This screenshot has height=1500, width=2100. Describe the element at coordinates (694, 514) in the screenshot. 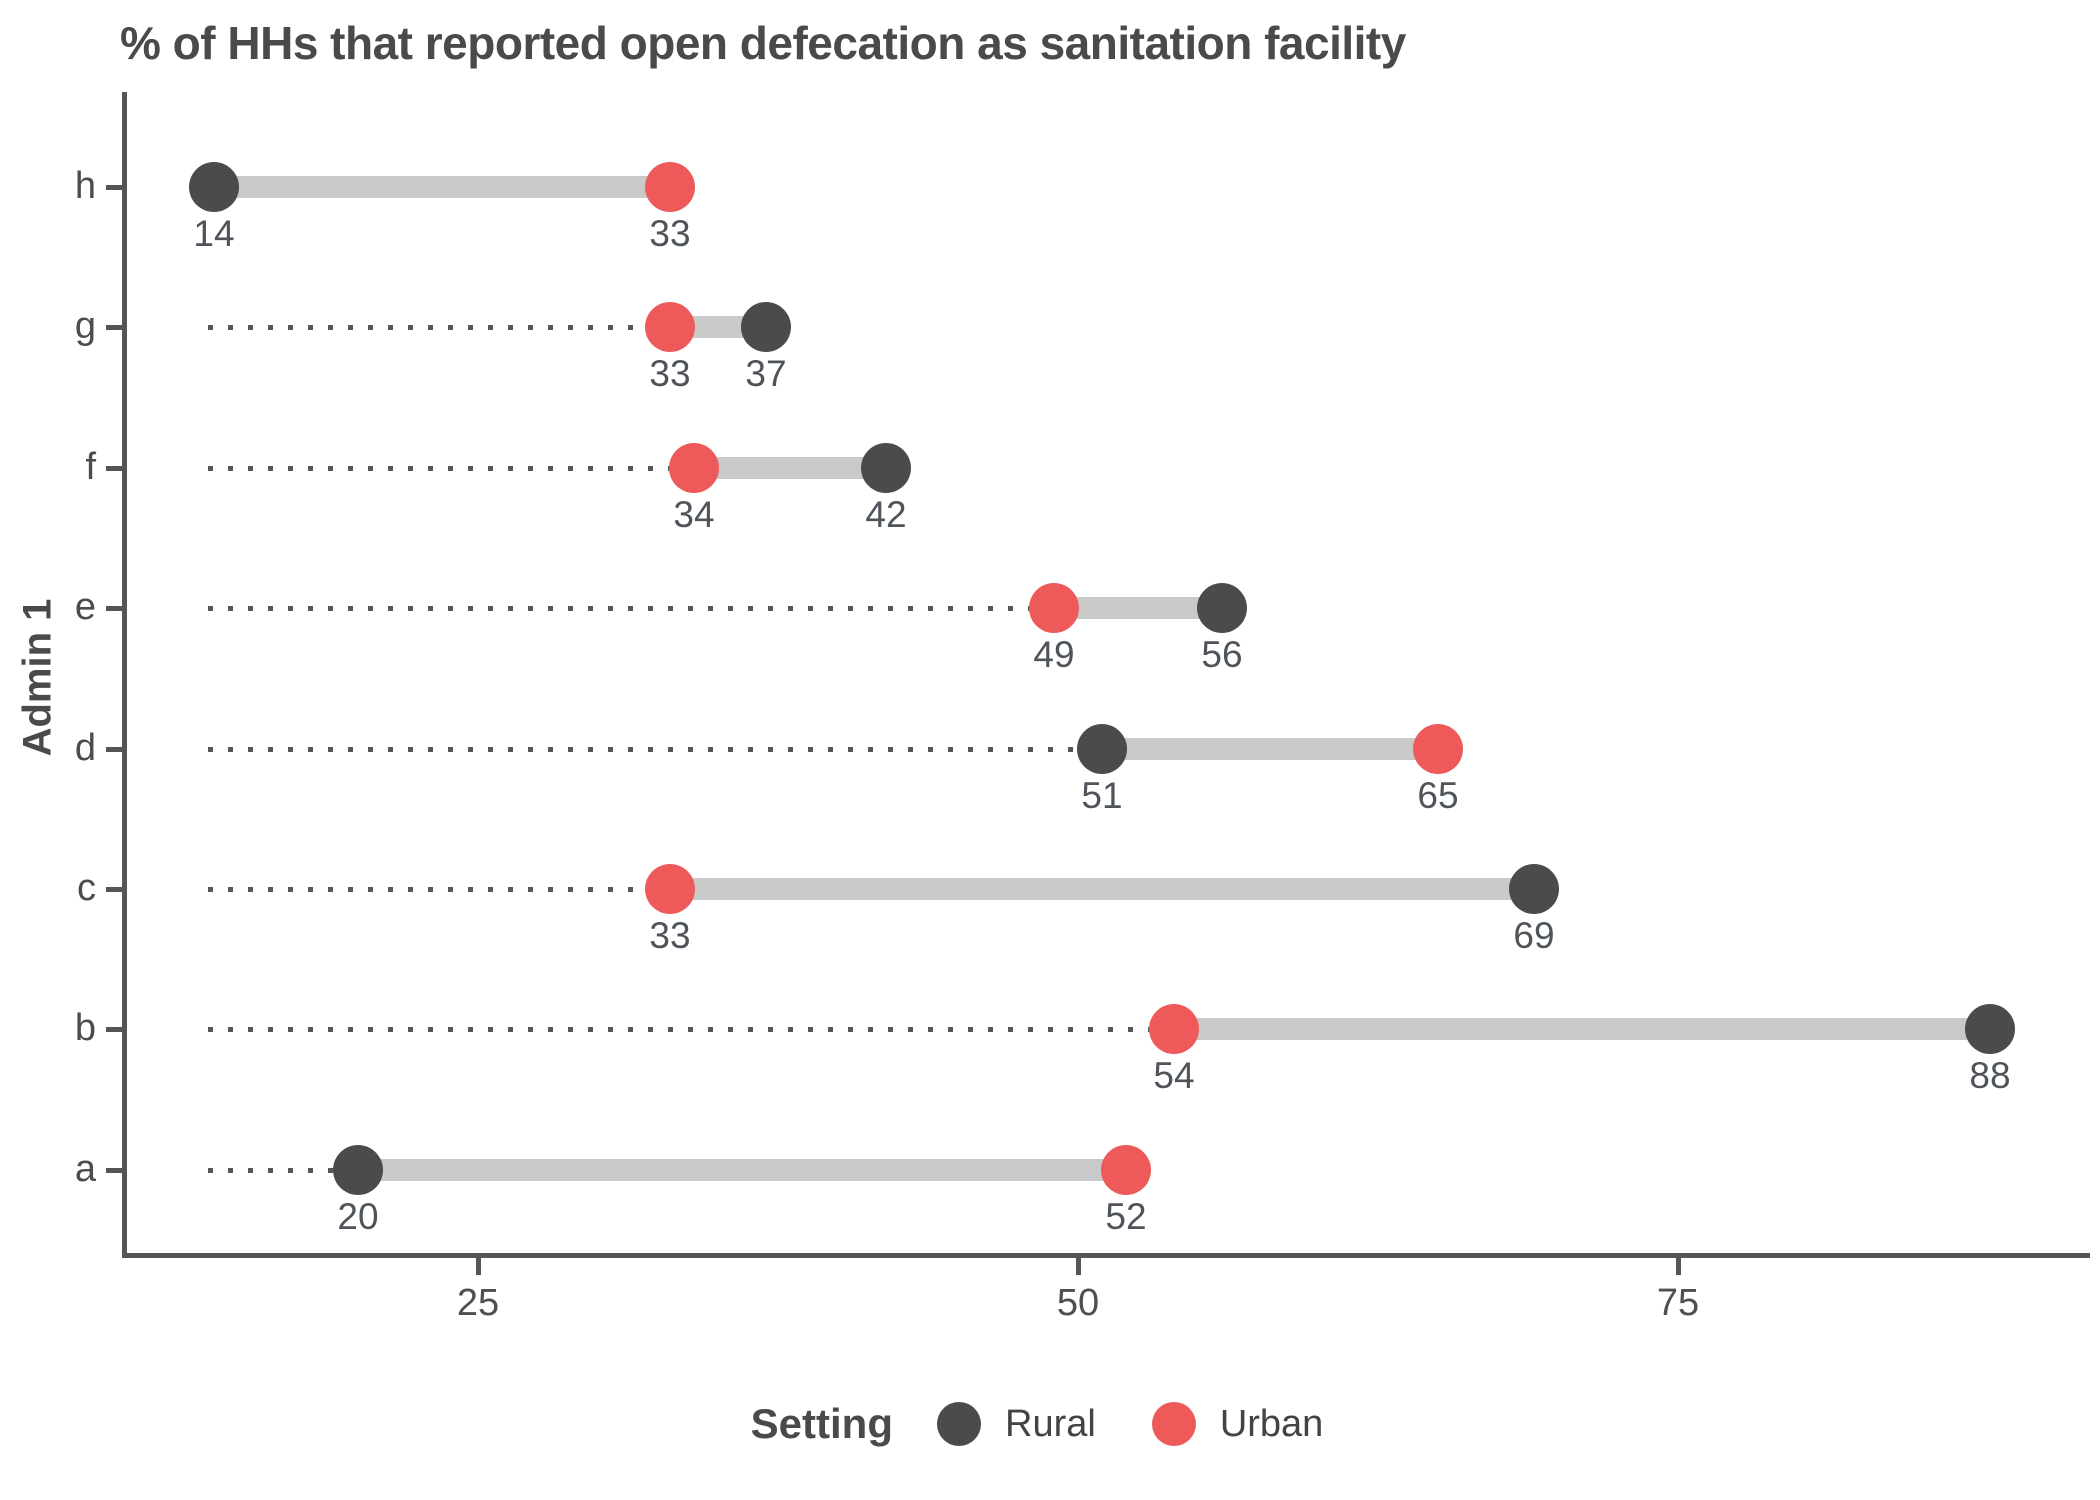

I see `urban-value-label-f: 34` at that location.